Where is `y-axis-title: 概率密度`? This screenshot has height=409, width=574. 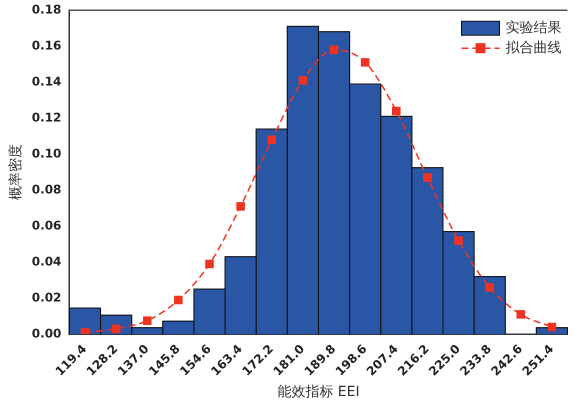
y-axis-title: 概率密度 is located at coordinates (16, 172).